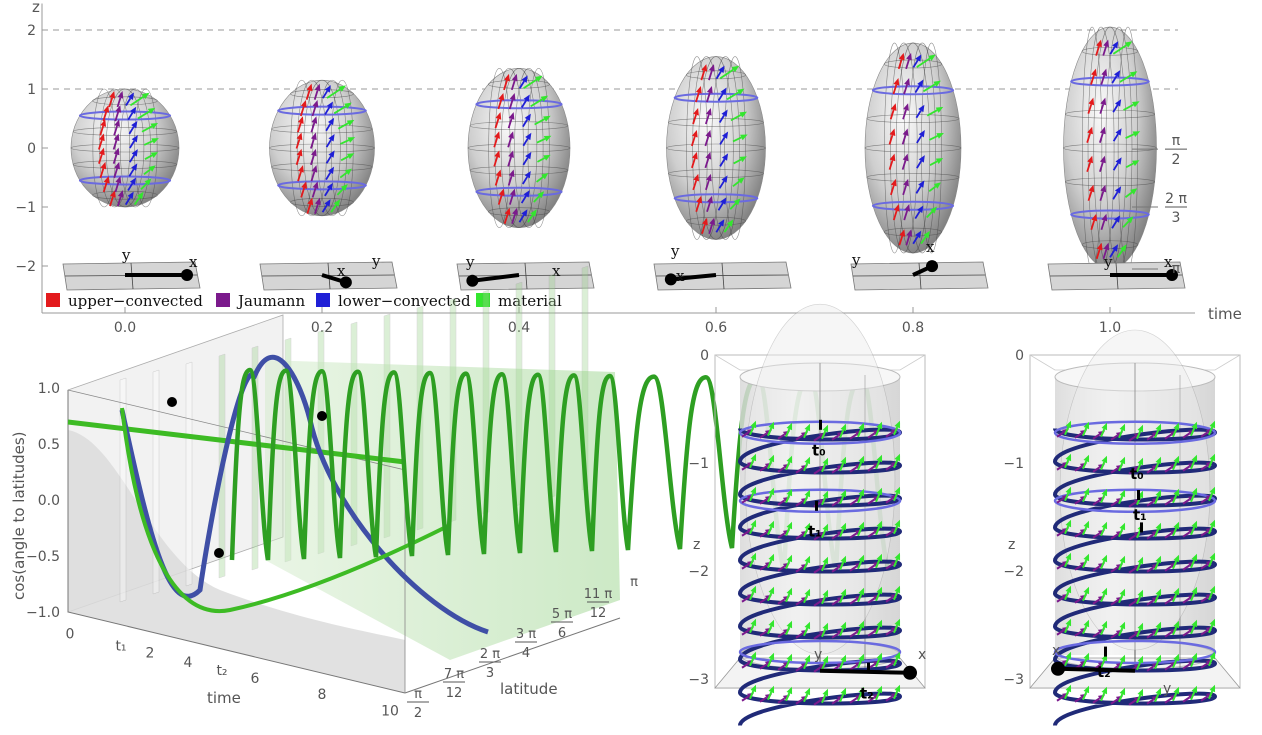 The height and width of the screenshot is (735, 1262). I want to click on legend-item: Jaumann, so click(260, 301).